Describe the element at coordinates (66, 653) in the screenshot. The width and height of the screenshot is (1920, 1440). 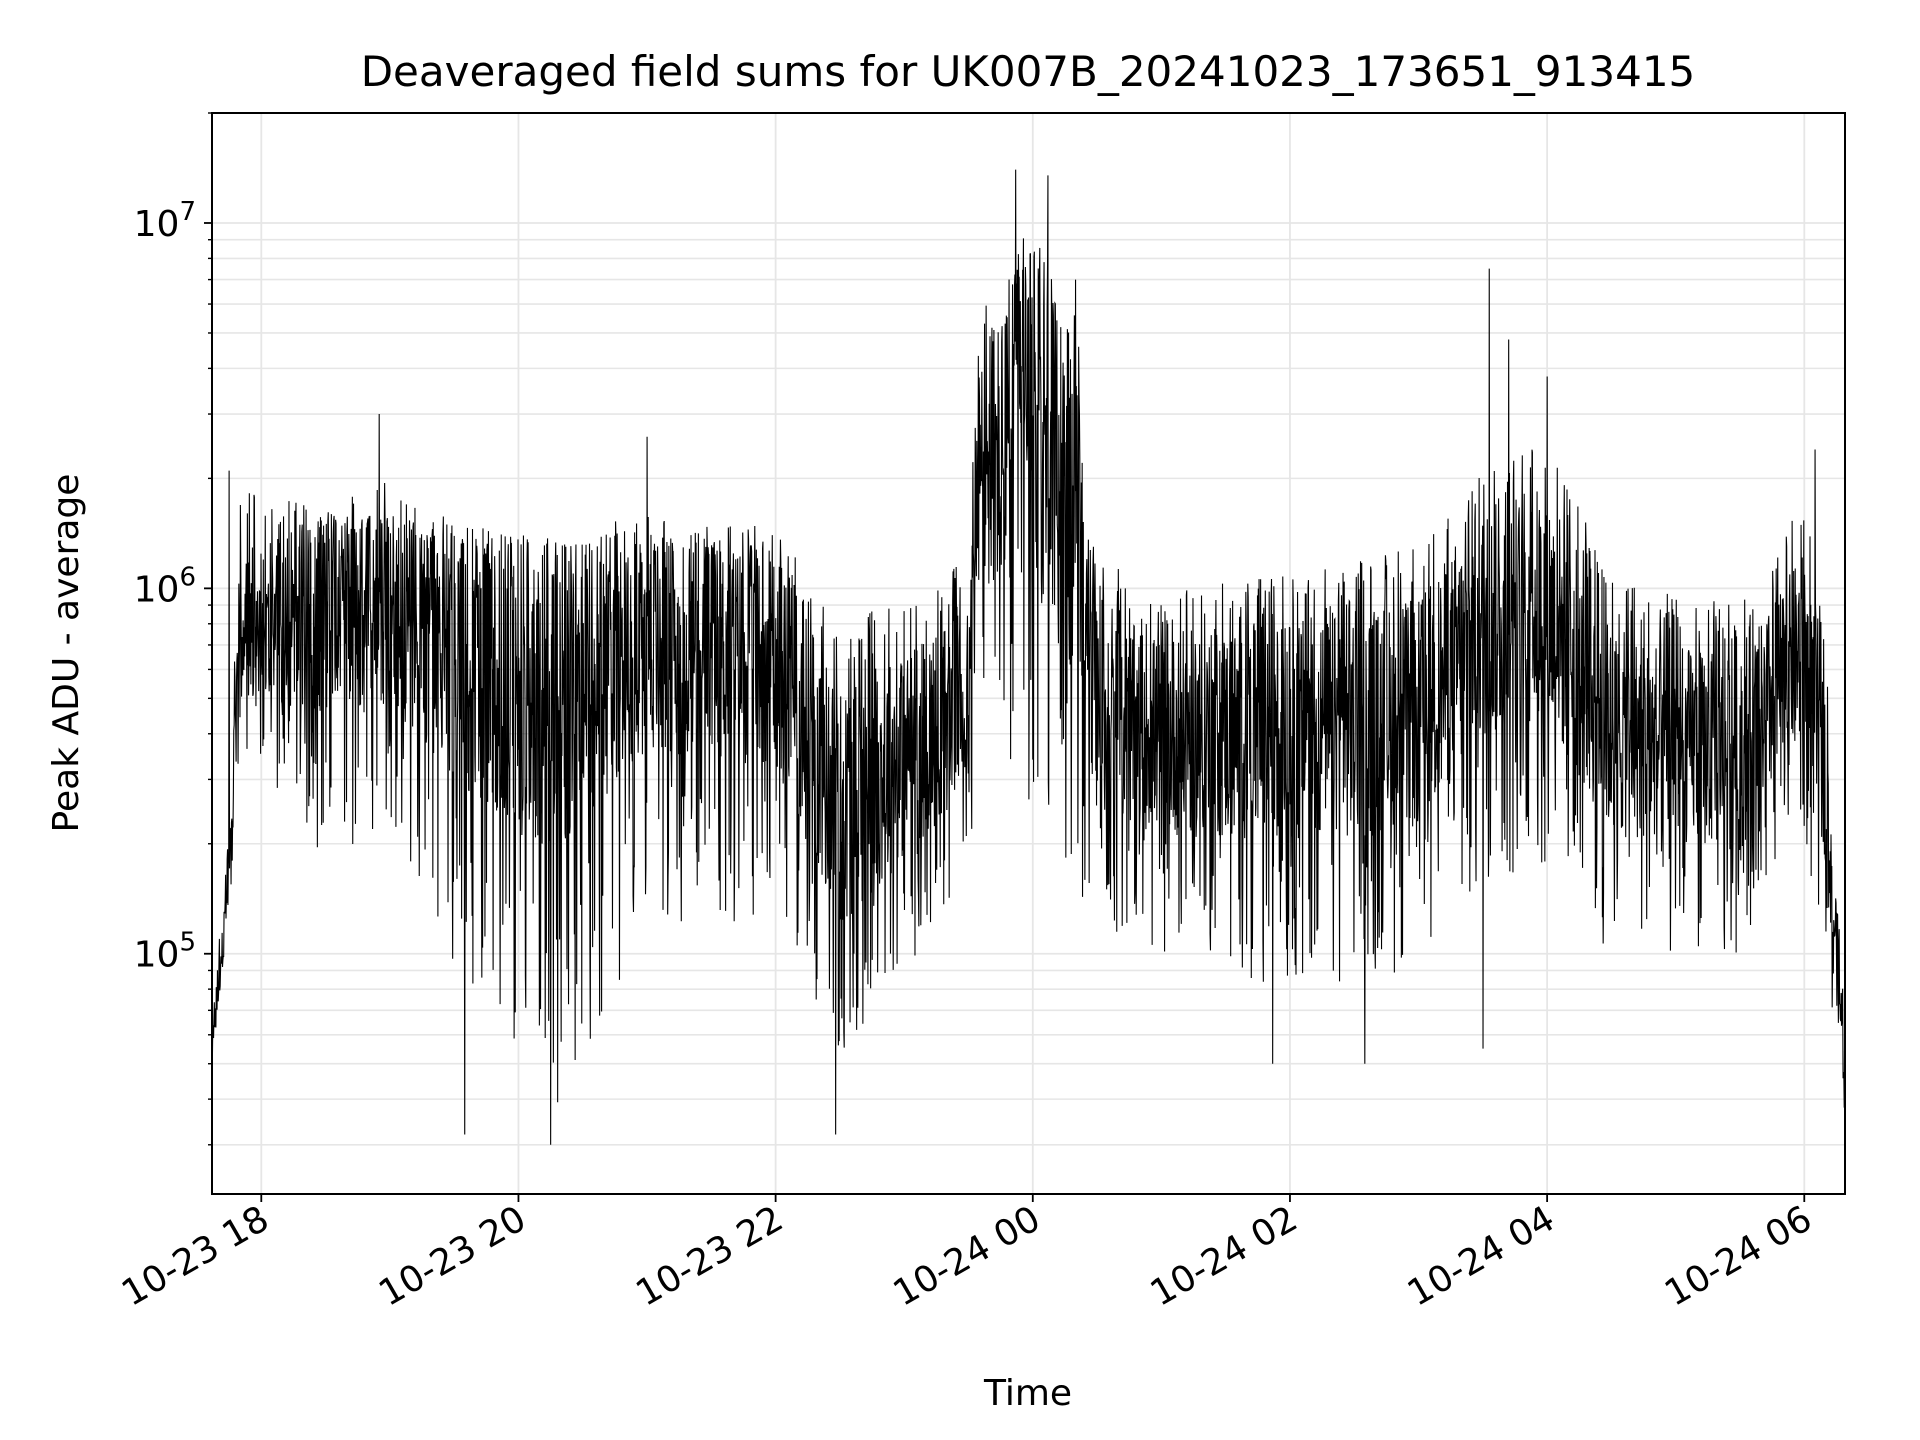
I see `y-axis-label: Peak ADU - average` at that location.